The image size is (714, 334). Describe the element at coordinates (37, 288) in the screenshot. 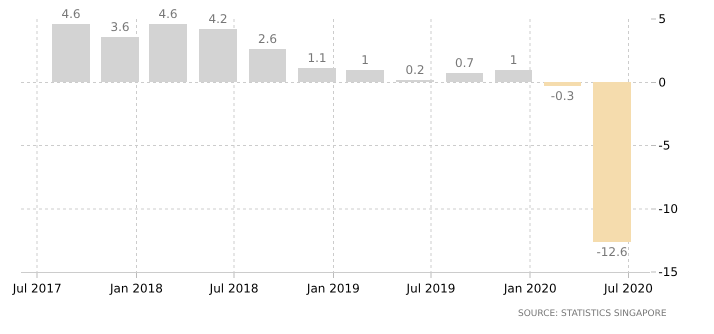

I see `x-tick-label: Jul 2017` at that location.